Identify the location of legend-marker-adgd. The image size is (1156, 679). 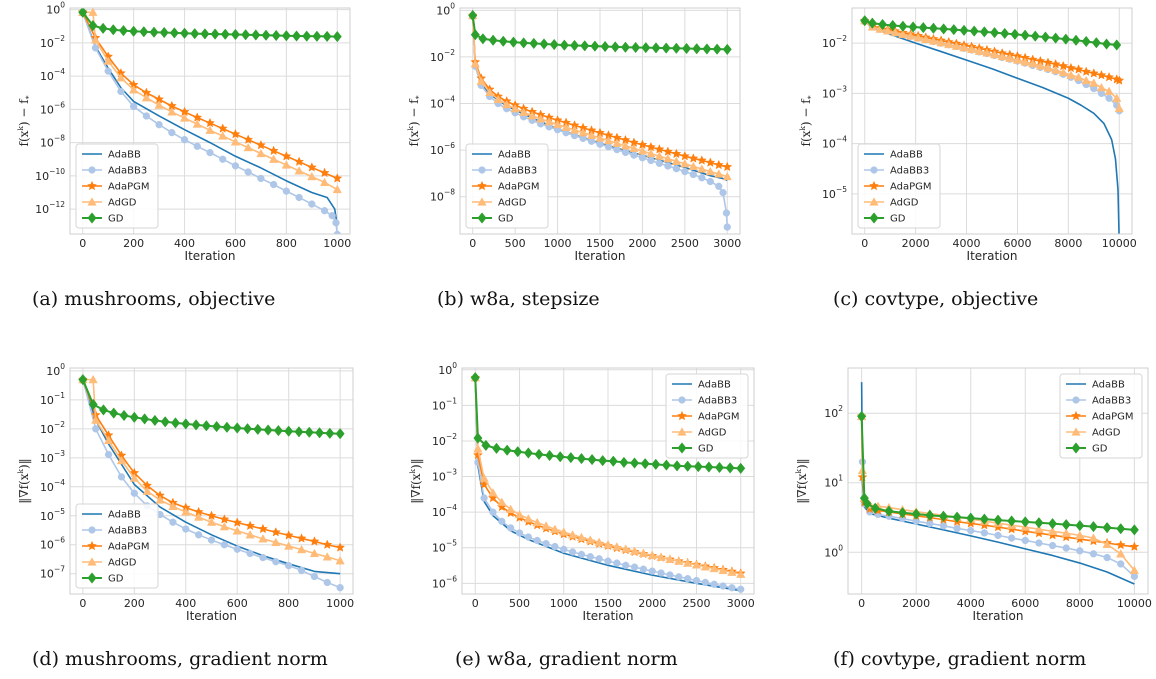
(92, 201).